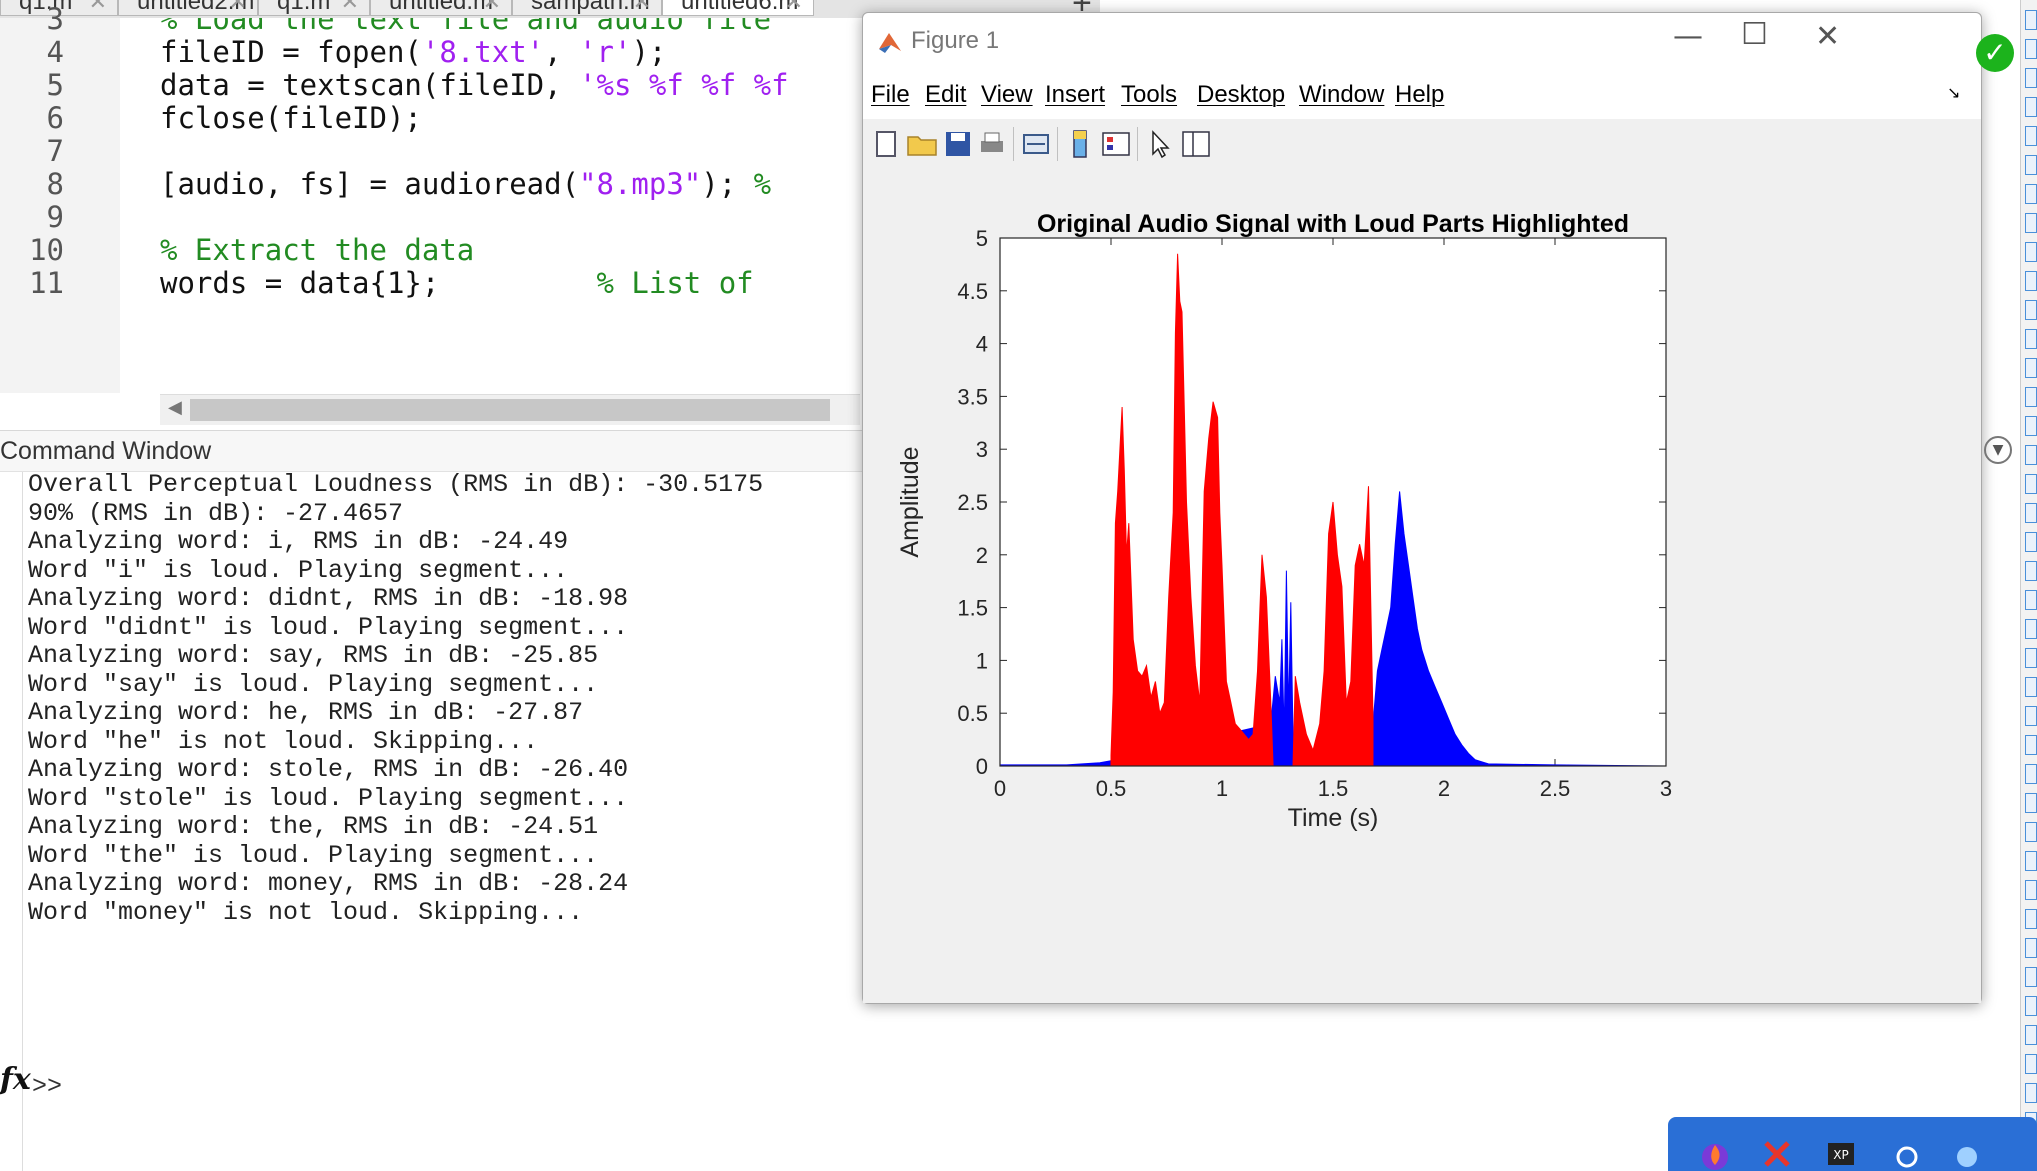 This screenshot has height=1171, width=2037. I want to click on figure-title-bar: Figure 1 — ☐ ✕, so click(1422, 43).